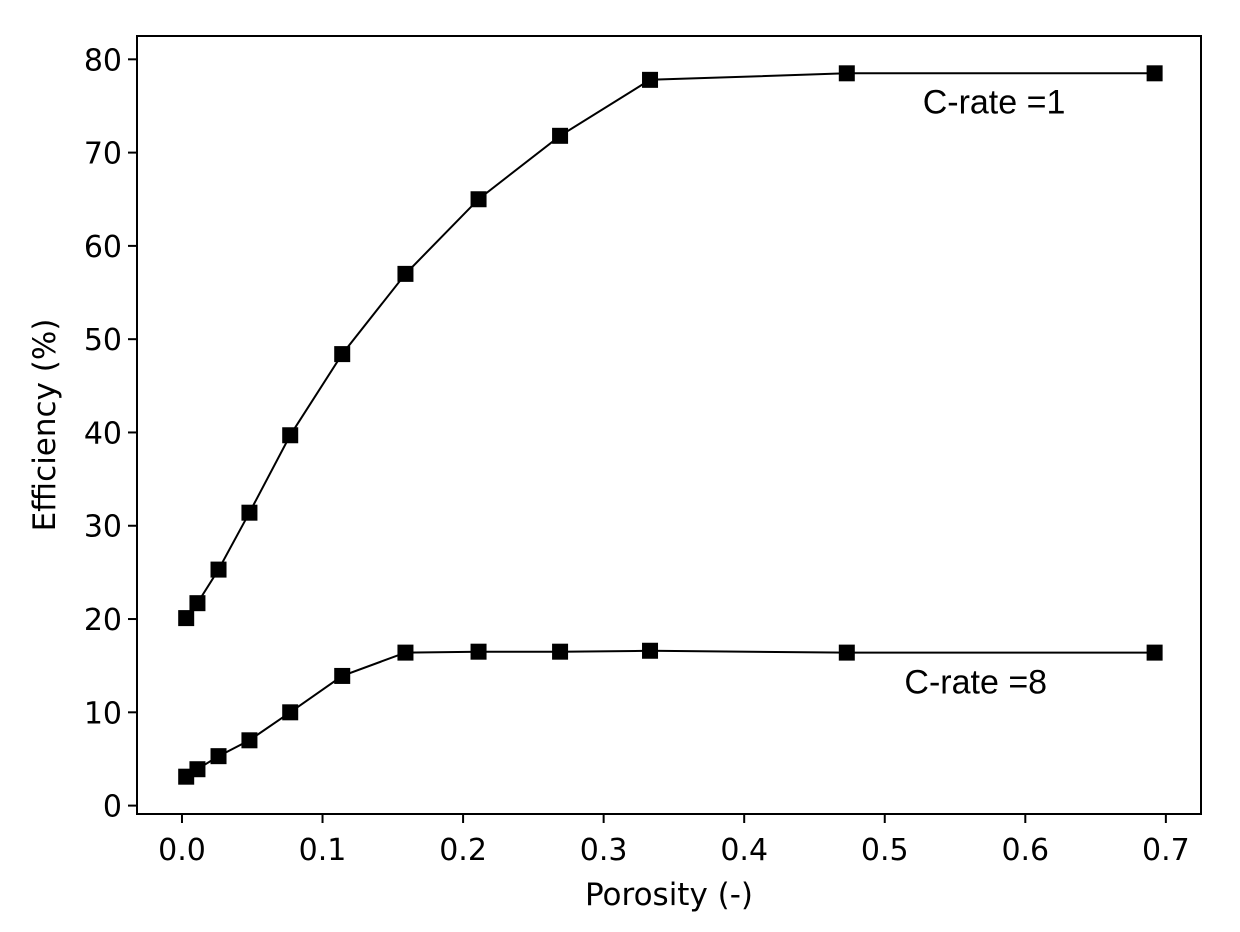 The width and height of the screenshot is (1240, 932). I want to click on y-tick-label: 10, so click(103, 713).